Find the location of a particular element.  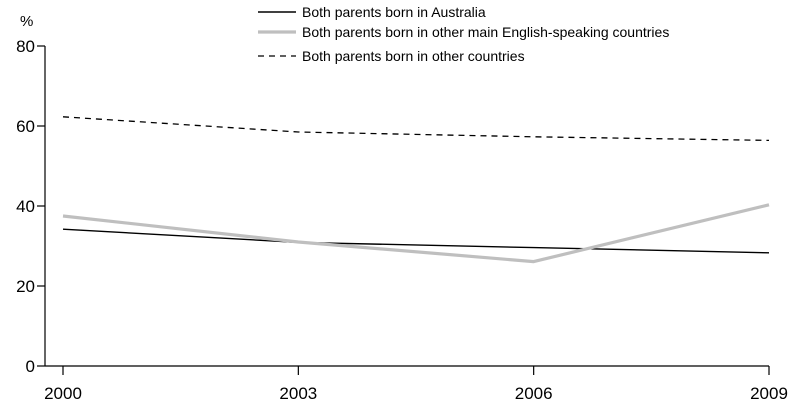

legend-entry: Both parents born in Australia is located at coordinates (372, 12).